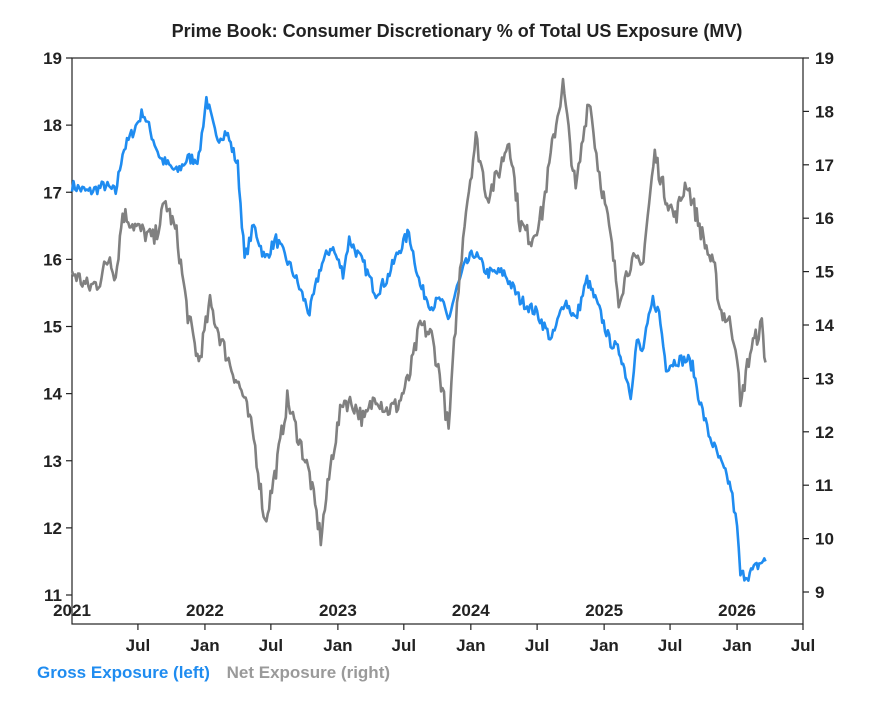 This screenshot has width=885, height=705. Describe the element at coordinates (53, 595) in the screenshot. I see `left-tick-label: 11` at that location.